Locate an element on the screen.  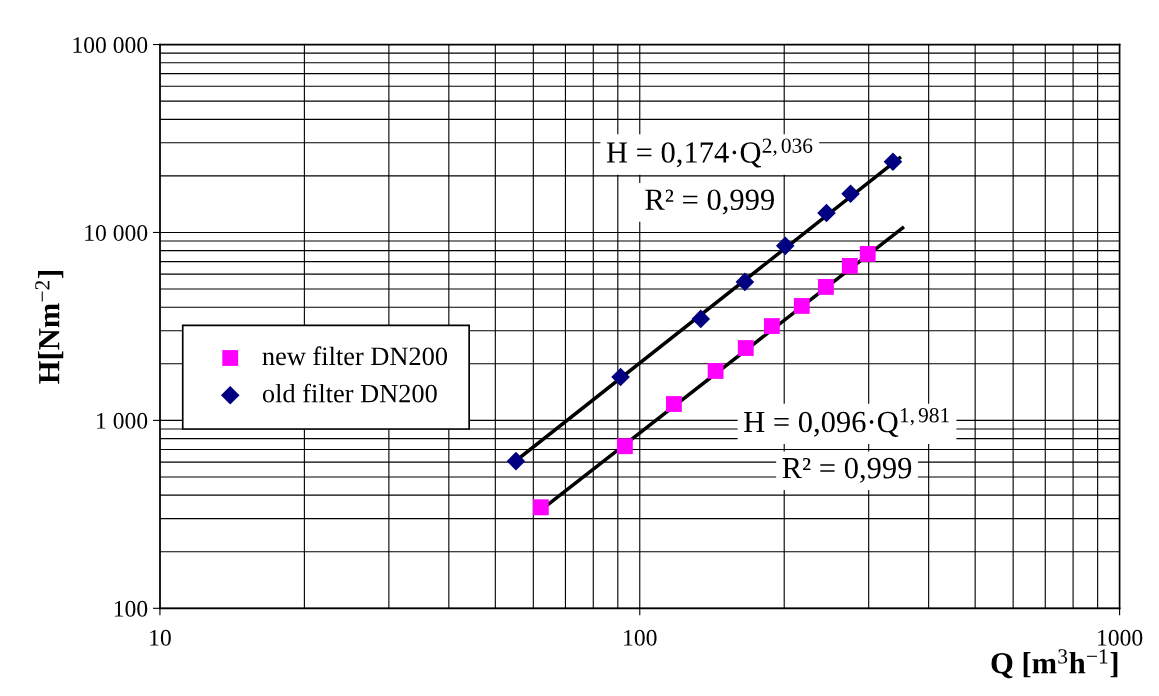
annotation: H = 0,096·Q$^{1,981}$ is located at coordinates (846, 422).